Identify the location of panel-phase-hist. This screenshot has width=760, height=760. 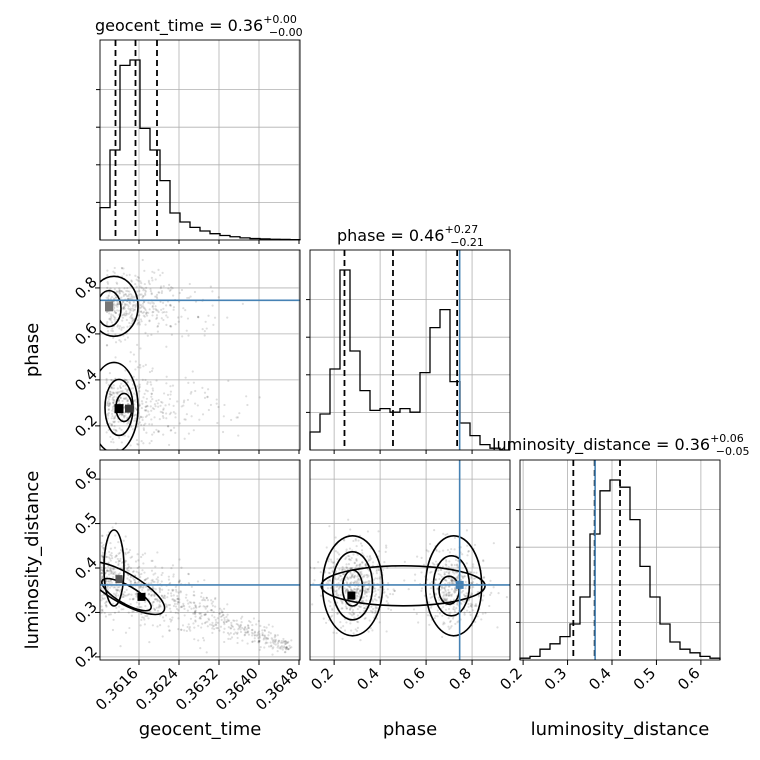
(410, 350).